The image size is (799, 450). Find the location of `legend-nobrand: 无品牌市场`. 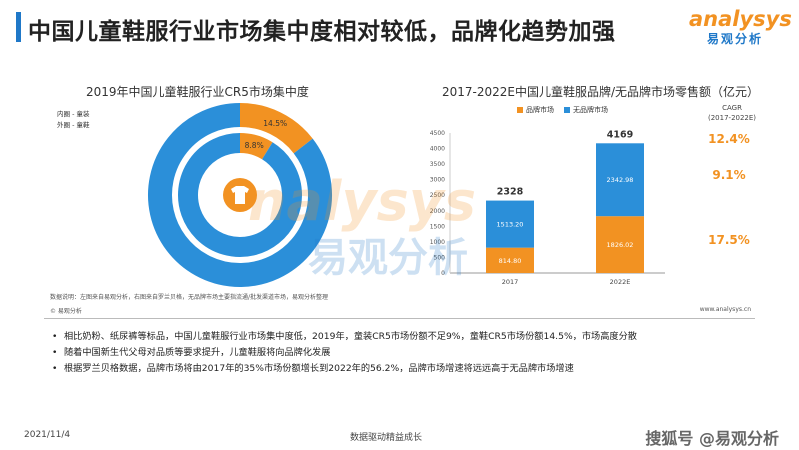

legend-nobrand: 无品牌市场 is located at coordinates (586, 110).